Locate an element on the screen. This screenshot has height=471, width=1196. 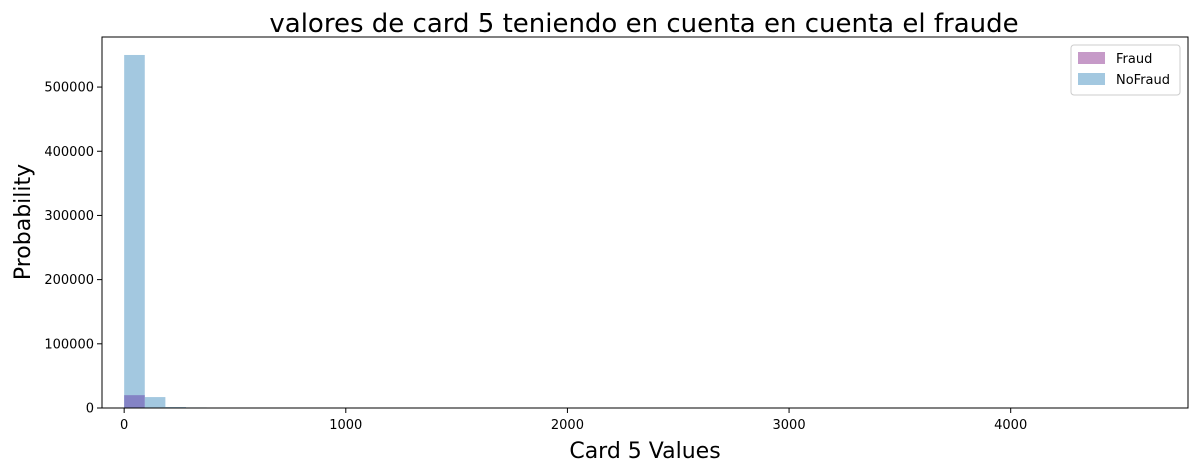
x-tick-label: 1000 is located at coordinates (345, 425).